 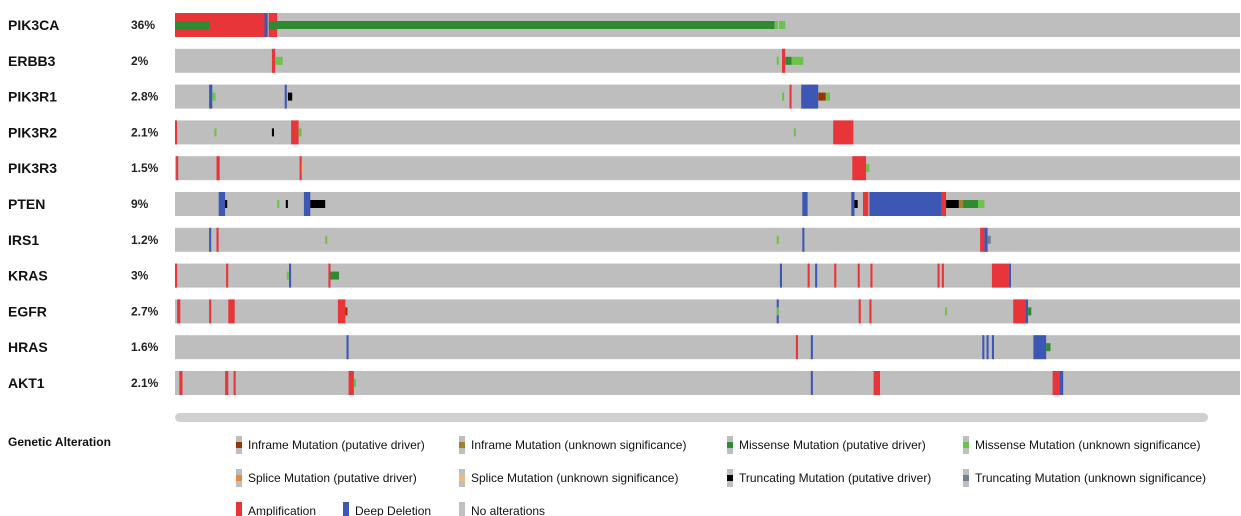 I want to click on alteration-splice-unknown, so click(x=302, y=168).